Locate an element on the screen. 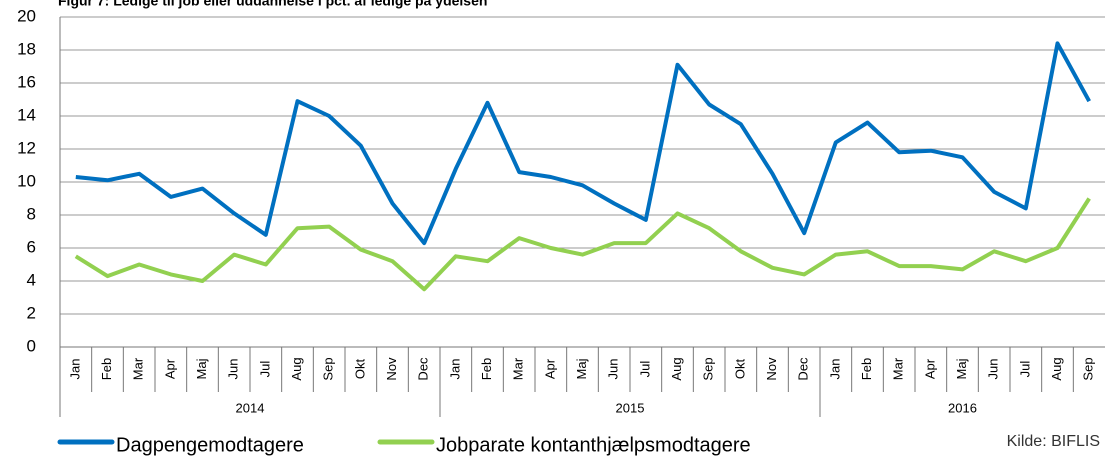  y-tick-label: 10 is located at coordinates (26, 180).